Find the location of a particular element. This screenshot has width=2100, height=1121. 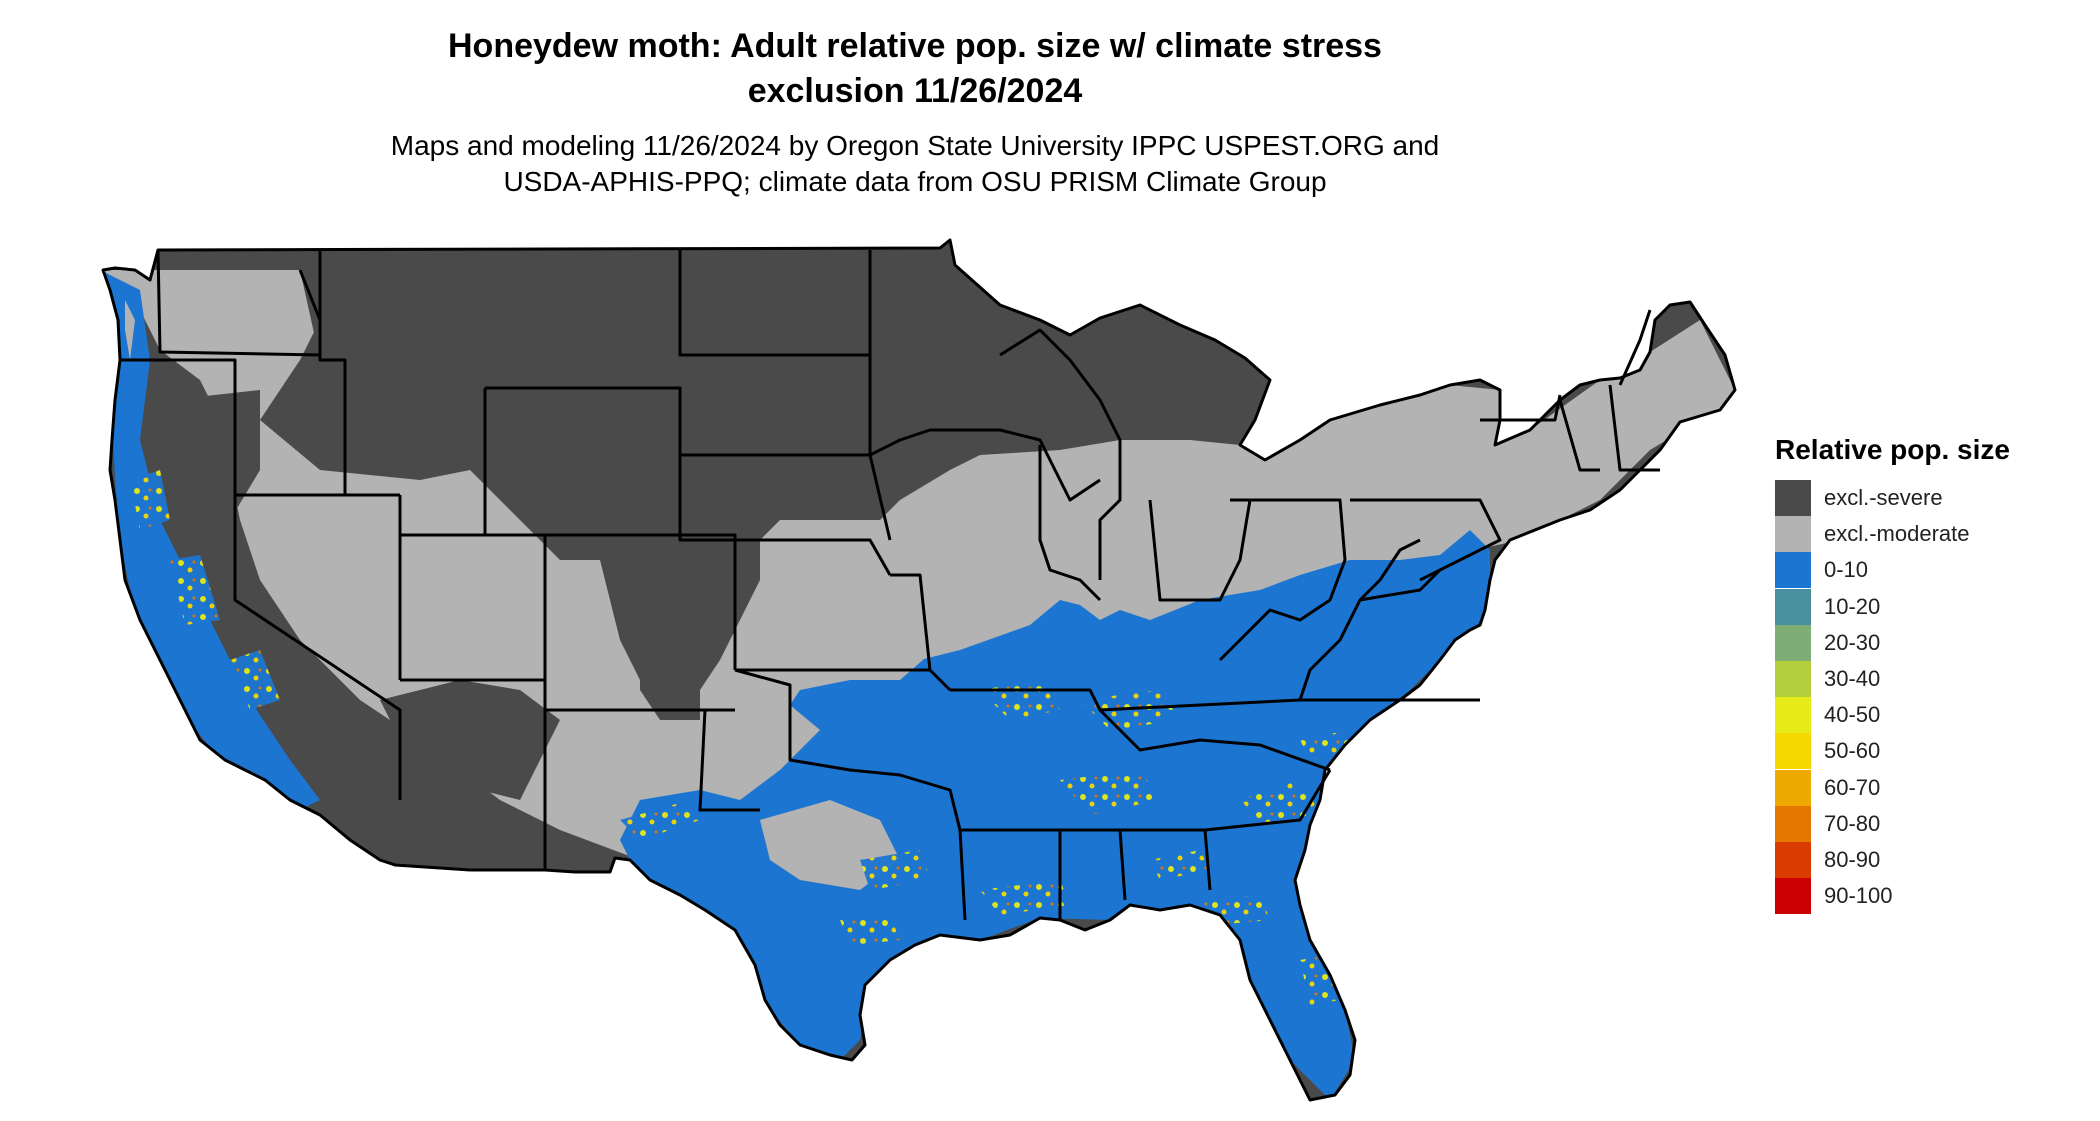

legend-item: excl.-moderate is located at coordinates (1925, 534).